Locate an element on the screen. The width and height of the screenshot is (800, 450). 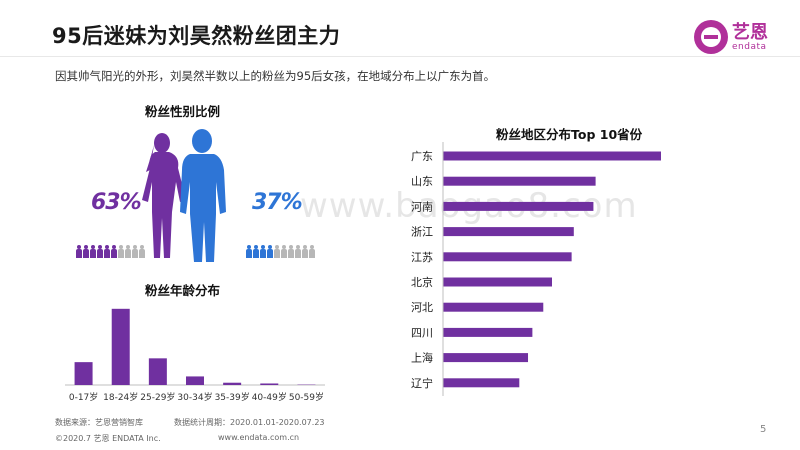
female-percent-label: 63% is located at coordinates (116, 202).